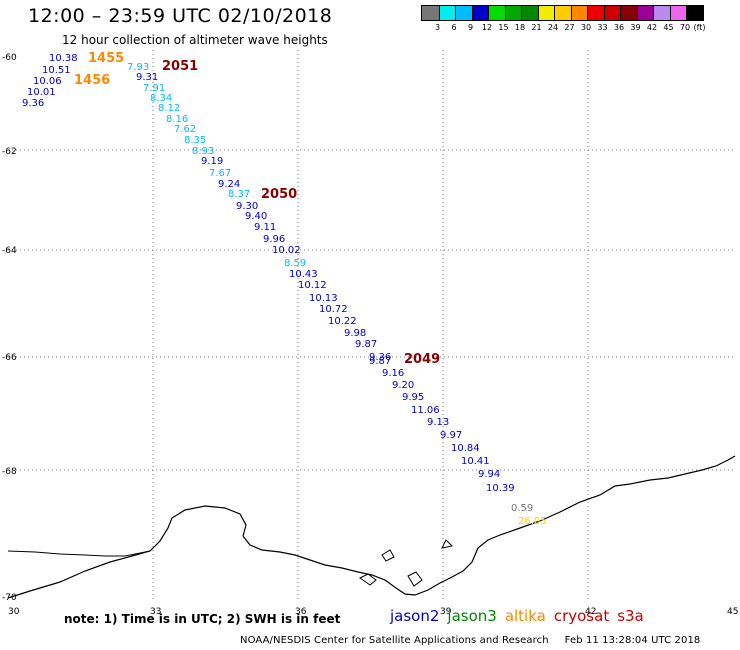 This screenshot has height=650, width=740. I want to click on wave-height-value: 8.59, so click(295, 263).